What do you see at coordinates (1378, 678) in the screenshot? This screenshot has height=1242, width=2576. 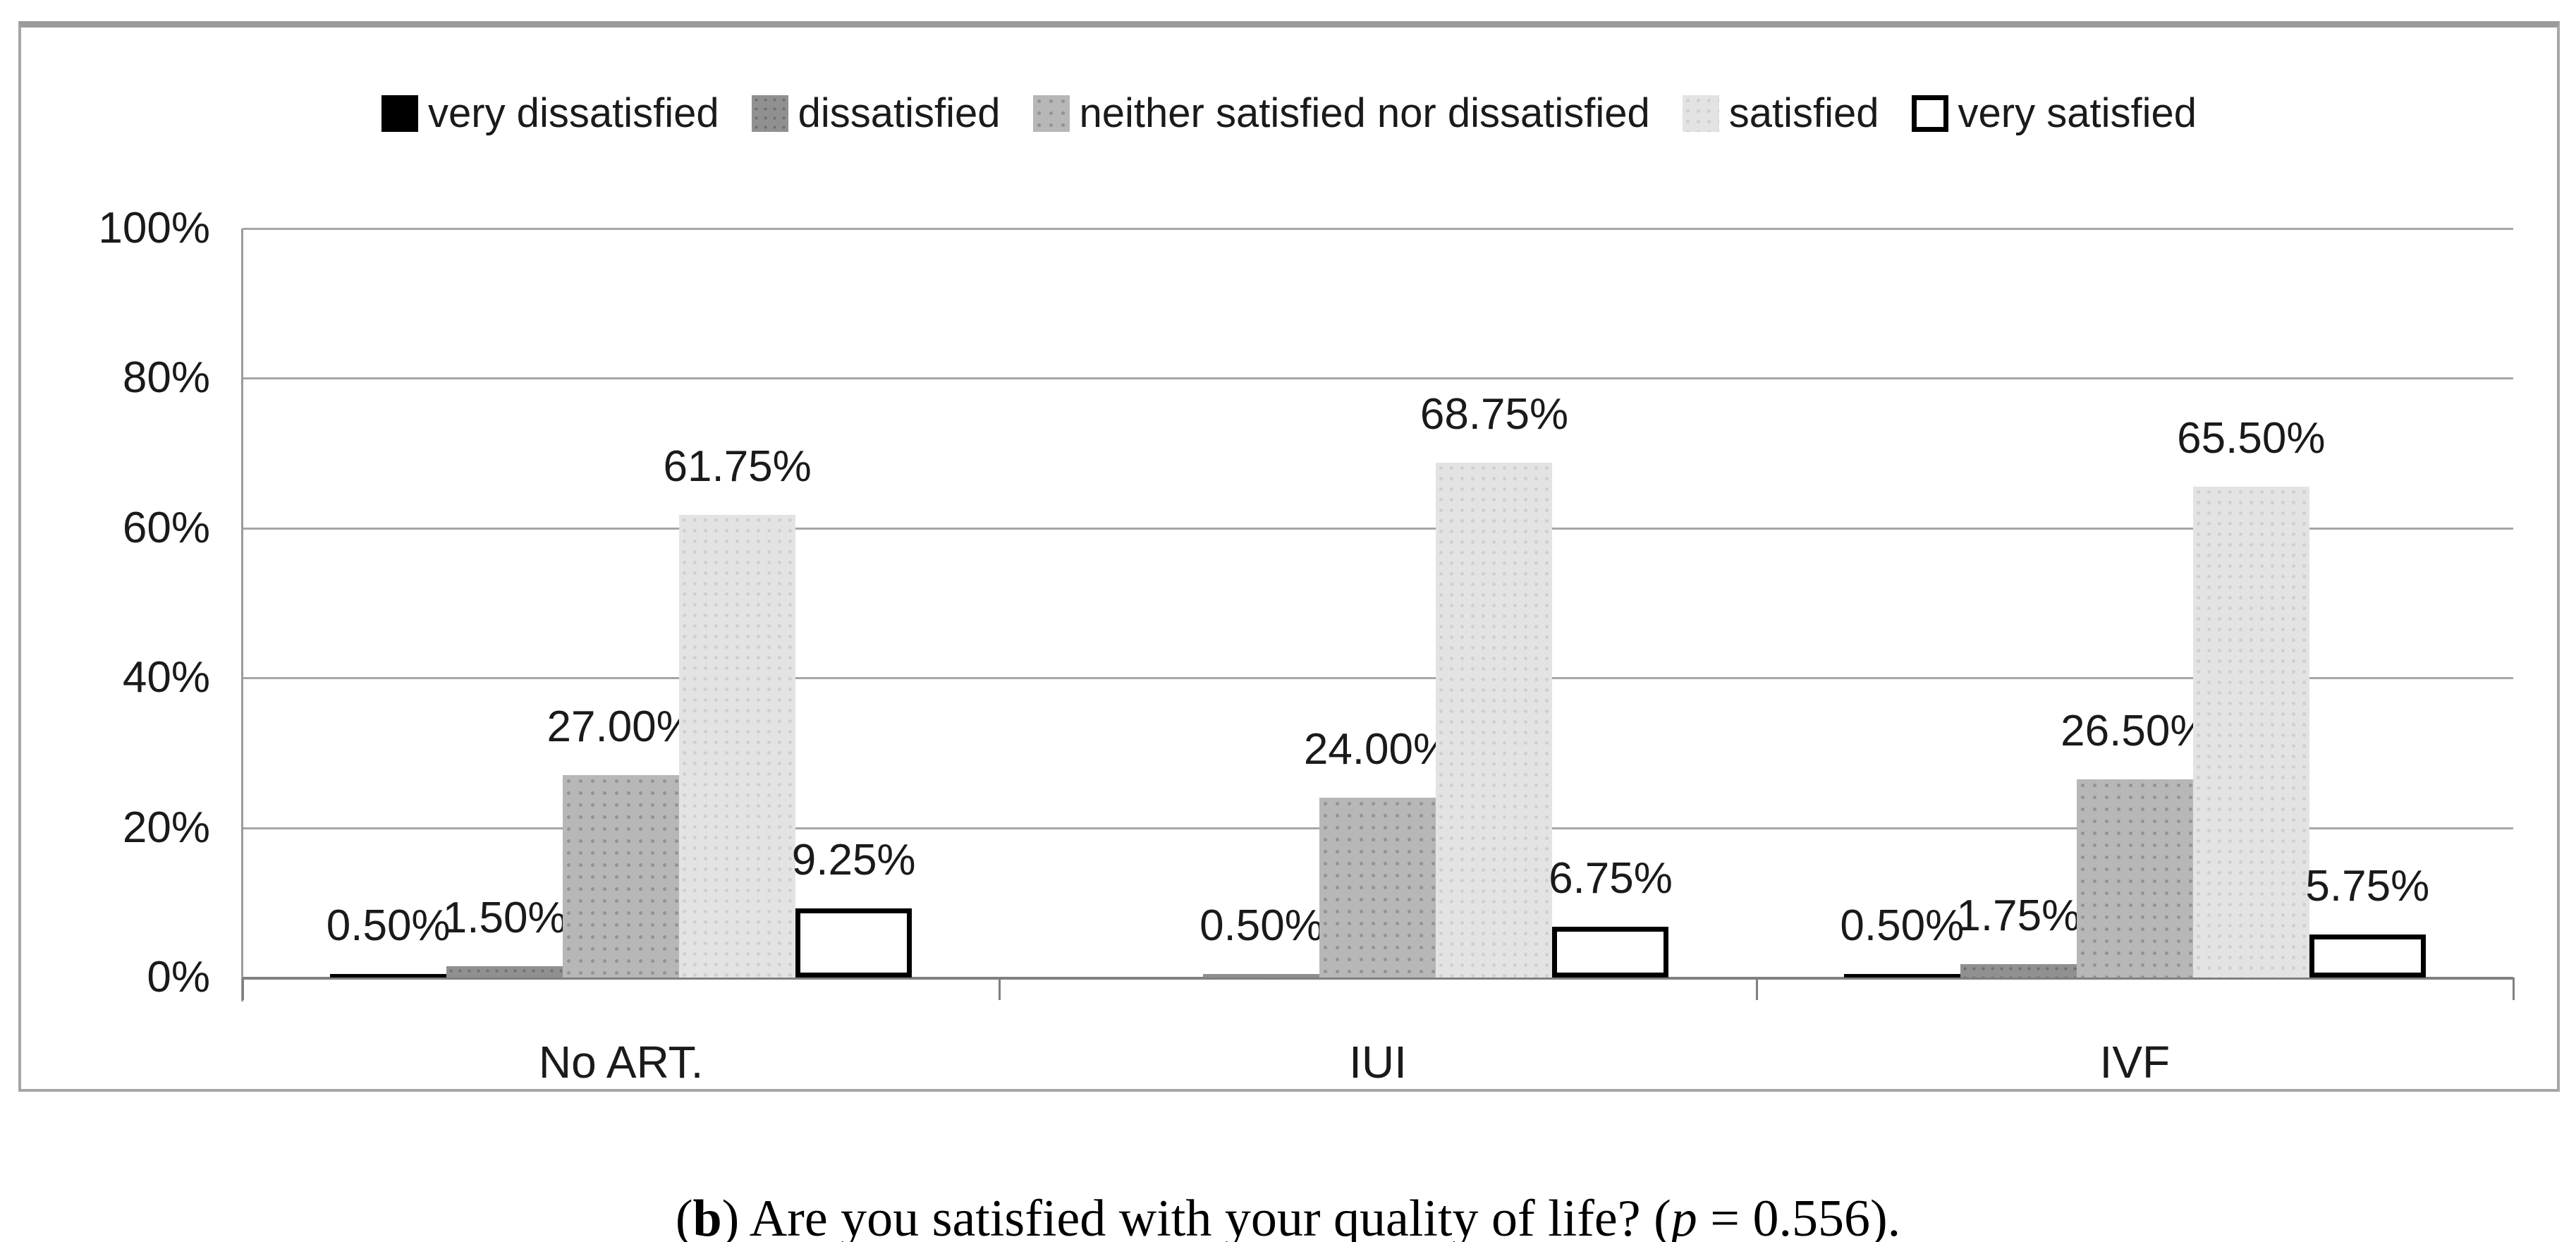 I see `gridline-40%` at bounding box center [1378, 678].